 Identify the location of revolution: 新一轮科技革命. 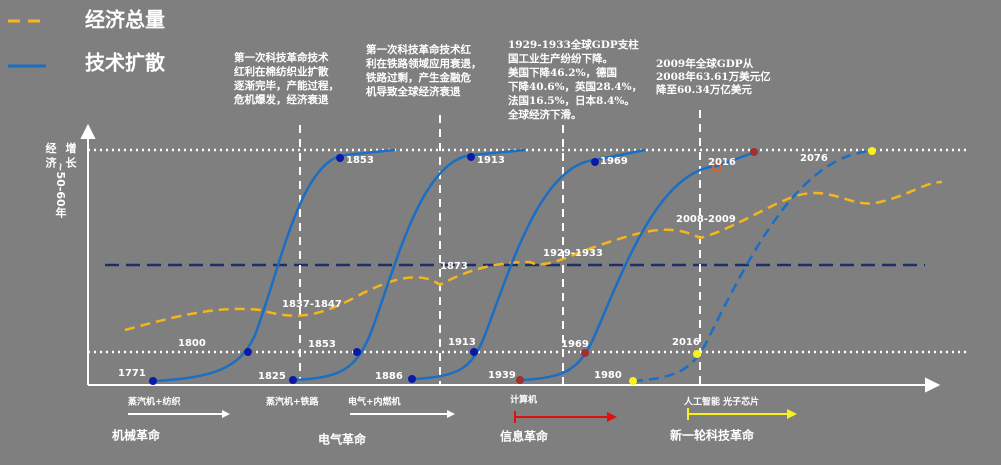
(712, 435).